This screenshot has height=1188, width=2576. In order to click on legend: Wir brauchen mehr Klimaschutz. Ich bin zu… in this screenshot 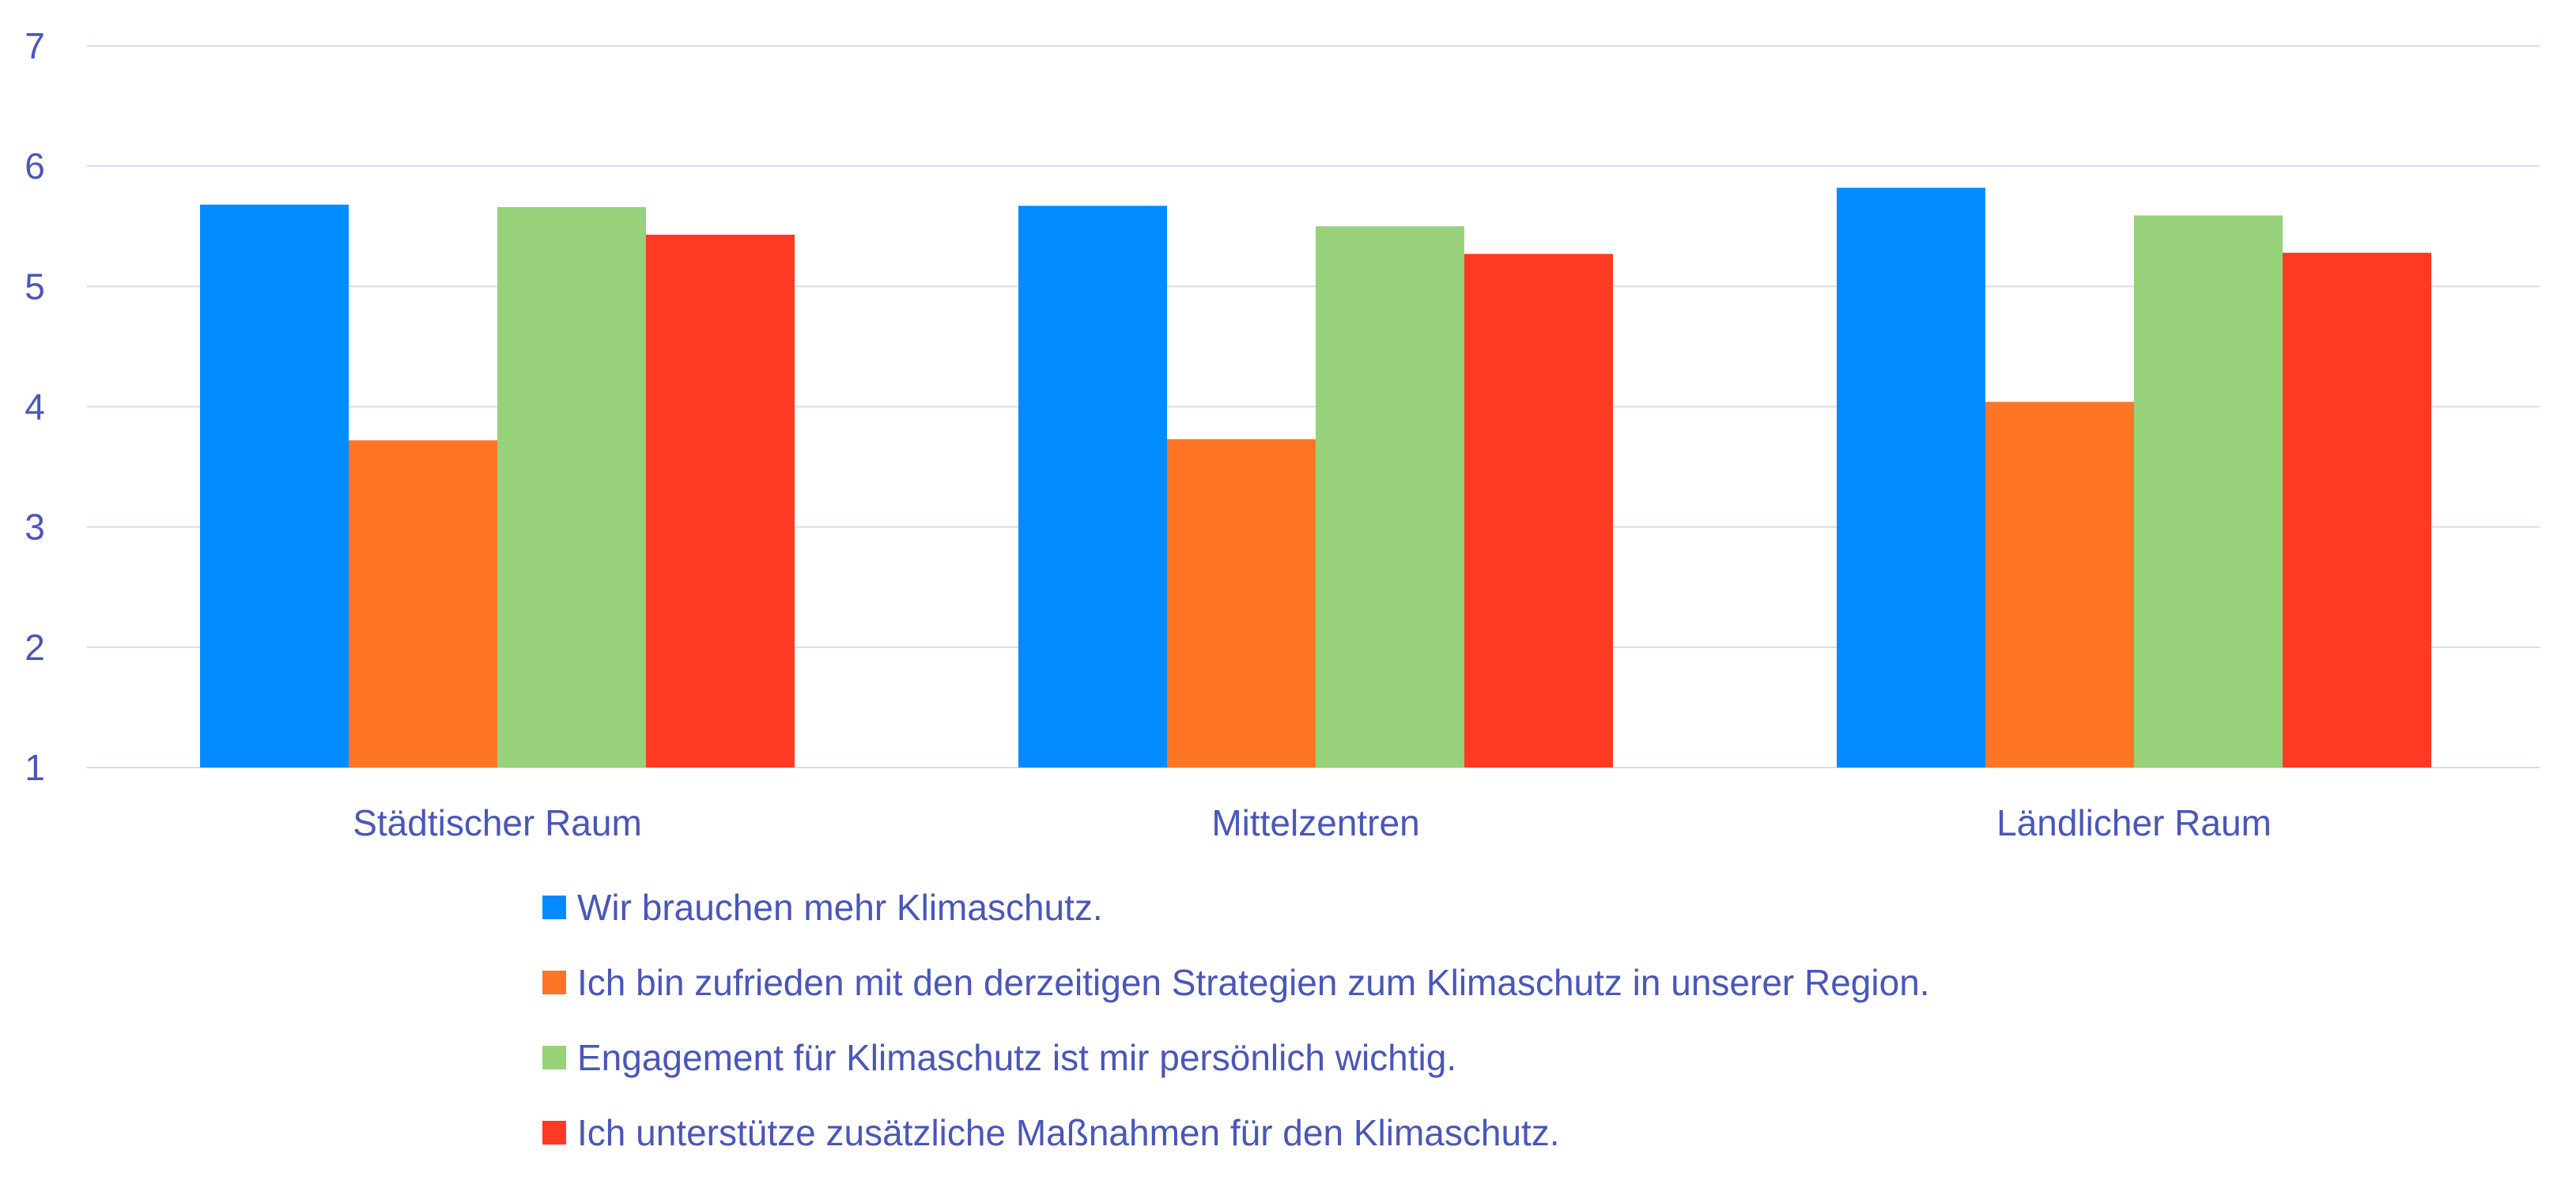, I will do `click(1236, 1020)`.